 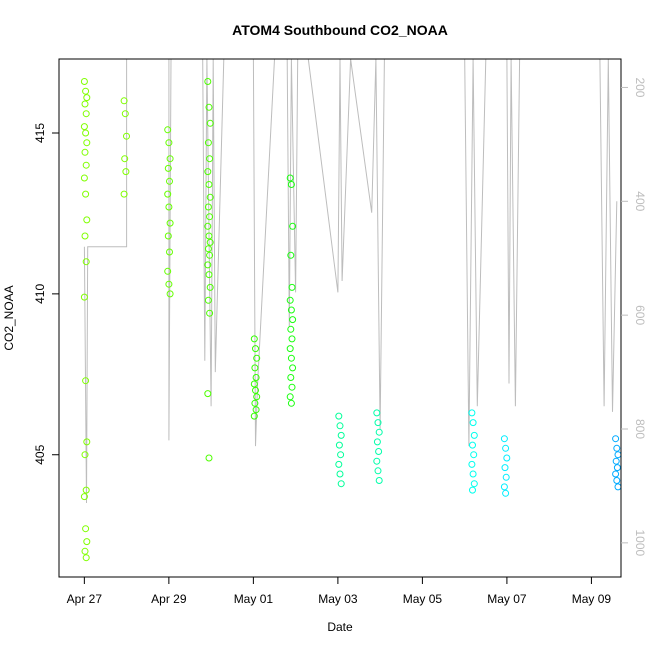 What do you see at coordinates (340, 627) in the screenshot?
I see `x-axis-label: Date` at bounding box center [340, 627].